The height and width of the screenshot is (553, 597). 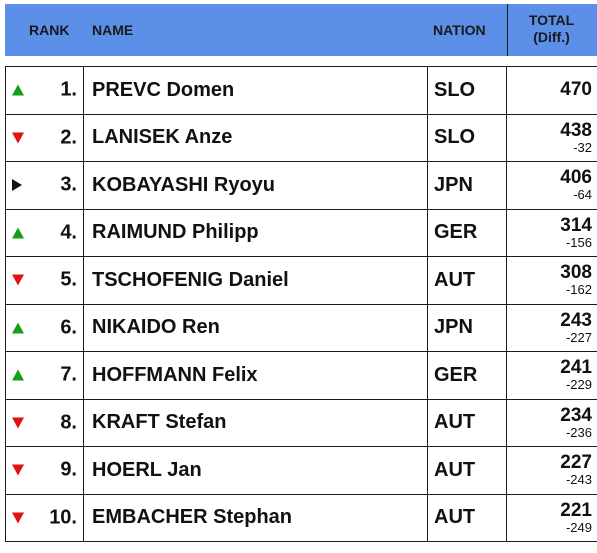 What do you see at coordinates (44, 137) in the screenshot?
I see `rank-cell: 2.` at bounding box center [44, 137].